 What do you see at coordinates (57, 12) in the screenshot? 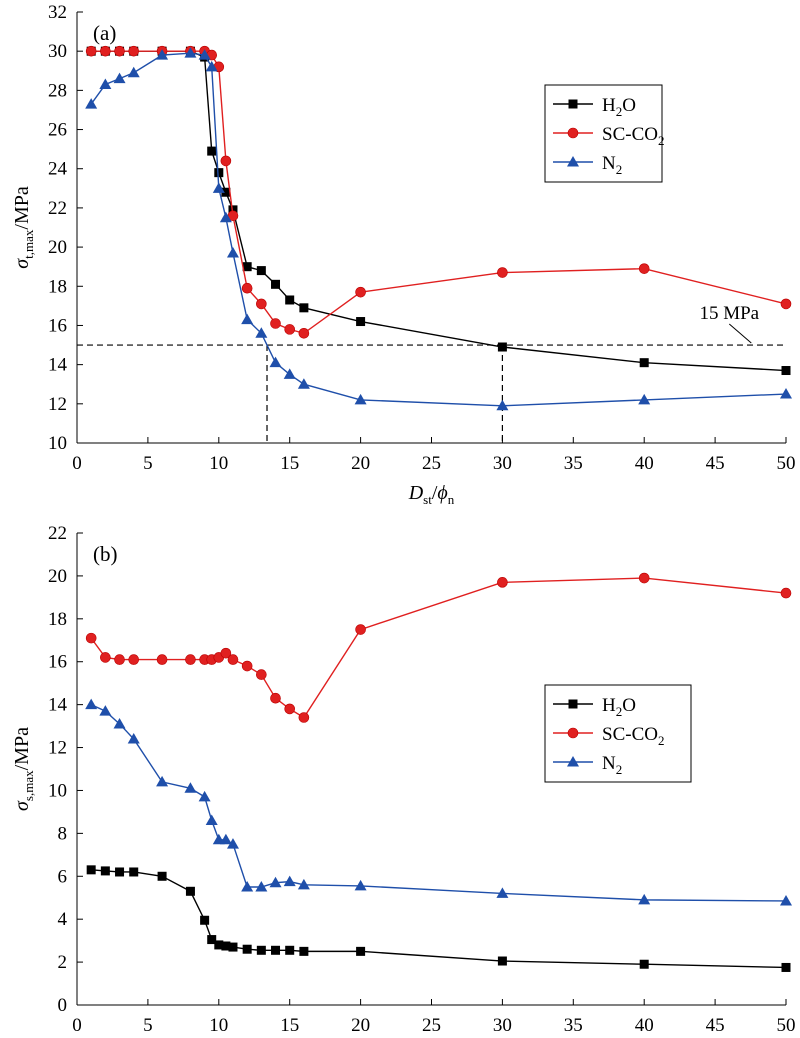
I see `y-tick-label: 32` at bounding box center [57, 12].